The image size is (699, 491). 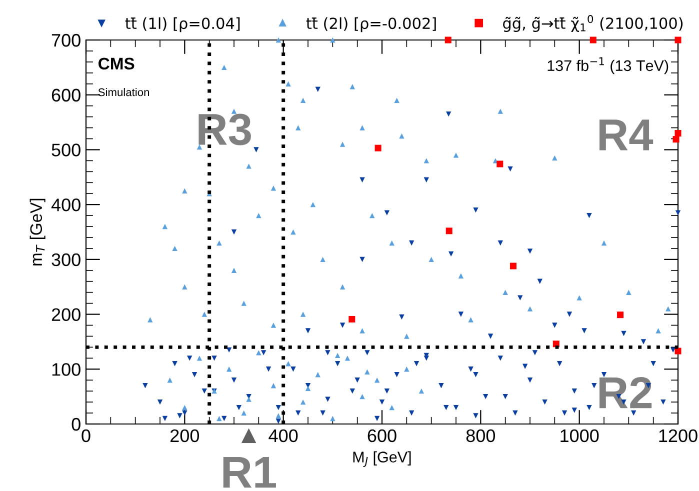 What do you see at coordinates (185, 435) in the screenshot?
I see `x-tick-label: 200` at bounding box center [185, 435].